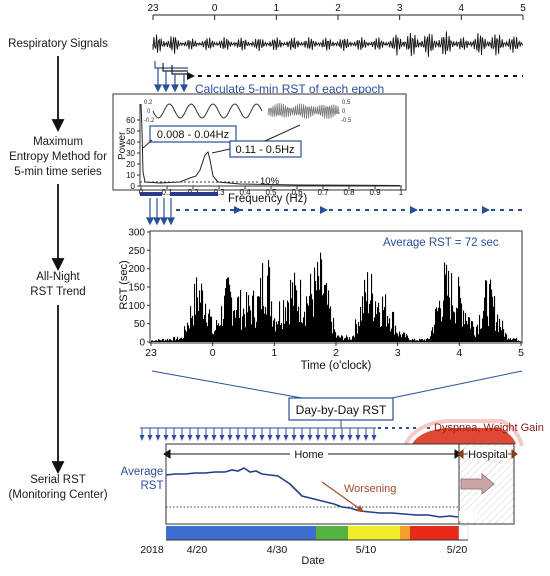 This screenshot has width=550, height=576. Describe the element at coordinates (57, 292) in the screenshot. I see `label-trend-2: RST Trend` at that location.